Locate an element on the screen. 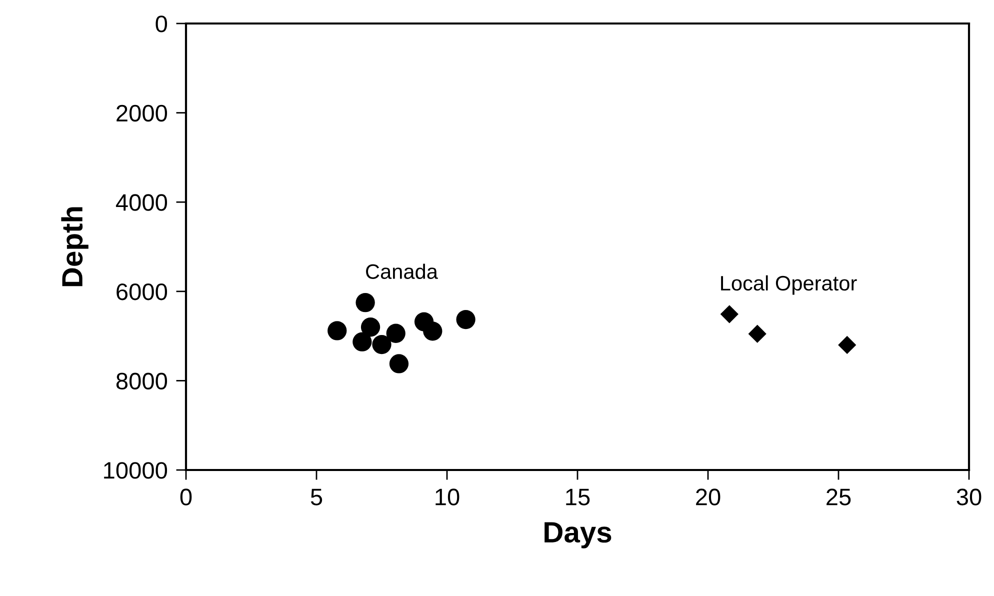 The height and width of the screenshot is (596, 994). y-tick-label: 8000 is located at coordinates (142, 381).